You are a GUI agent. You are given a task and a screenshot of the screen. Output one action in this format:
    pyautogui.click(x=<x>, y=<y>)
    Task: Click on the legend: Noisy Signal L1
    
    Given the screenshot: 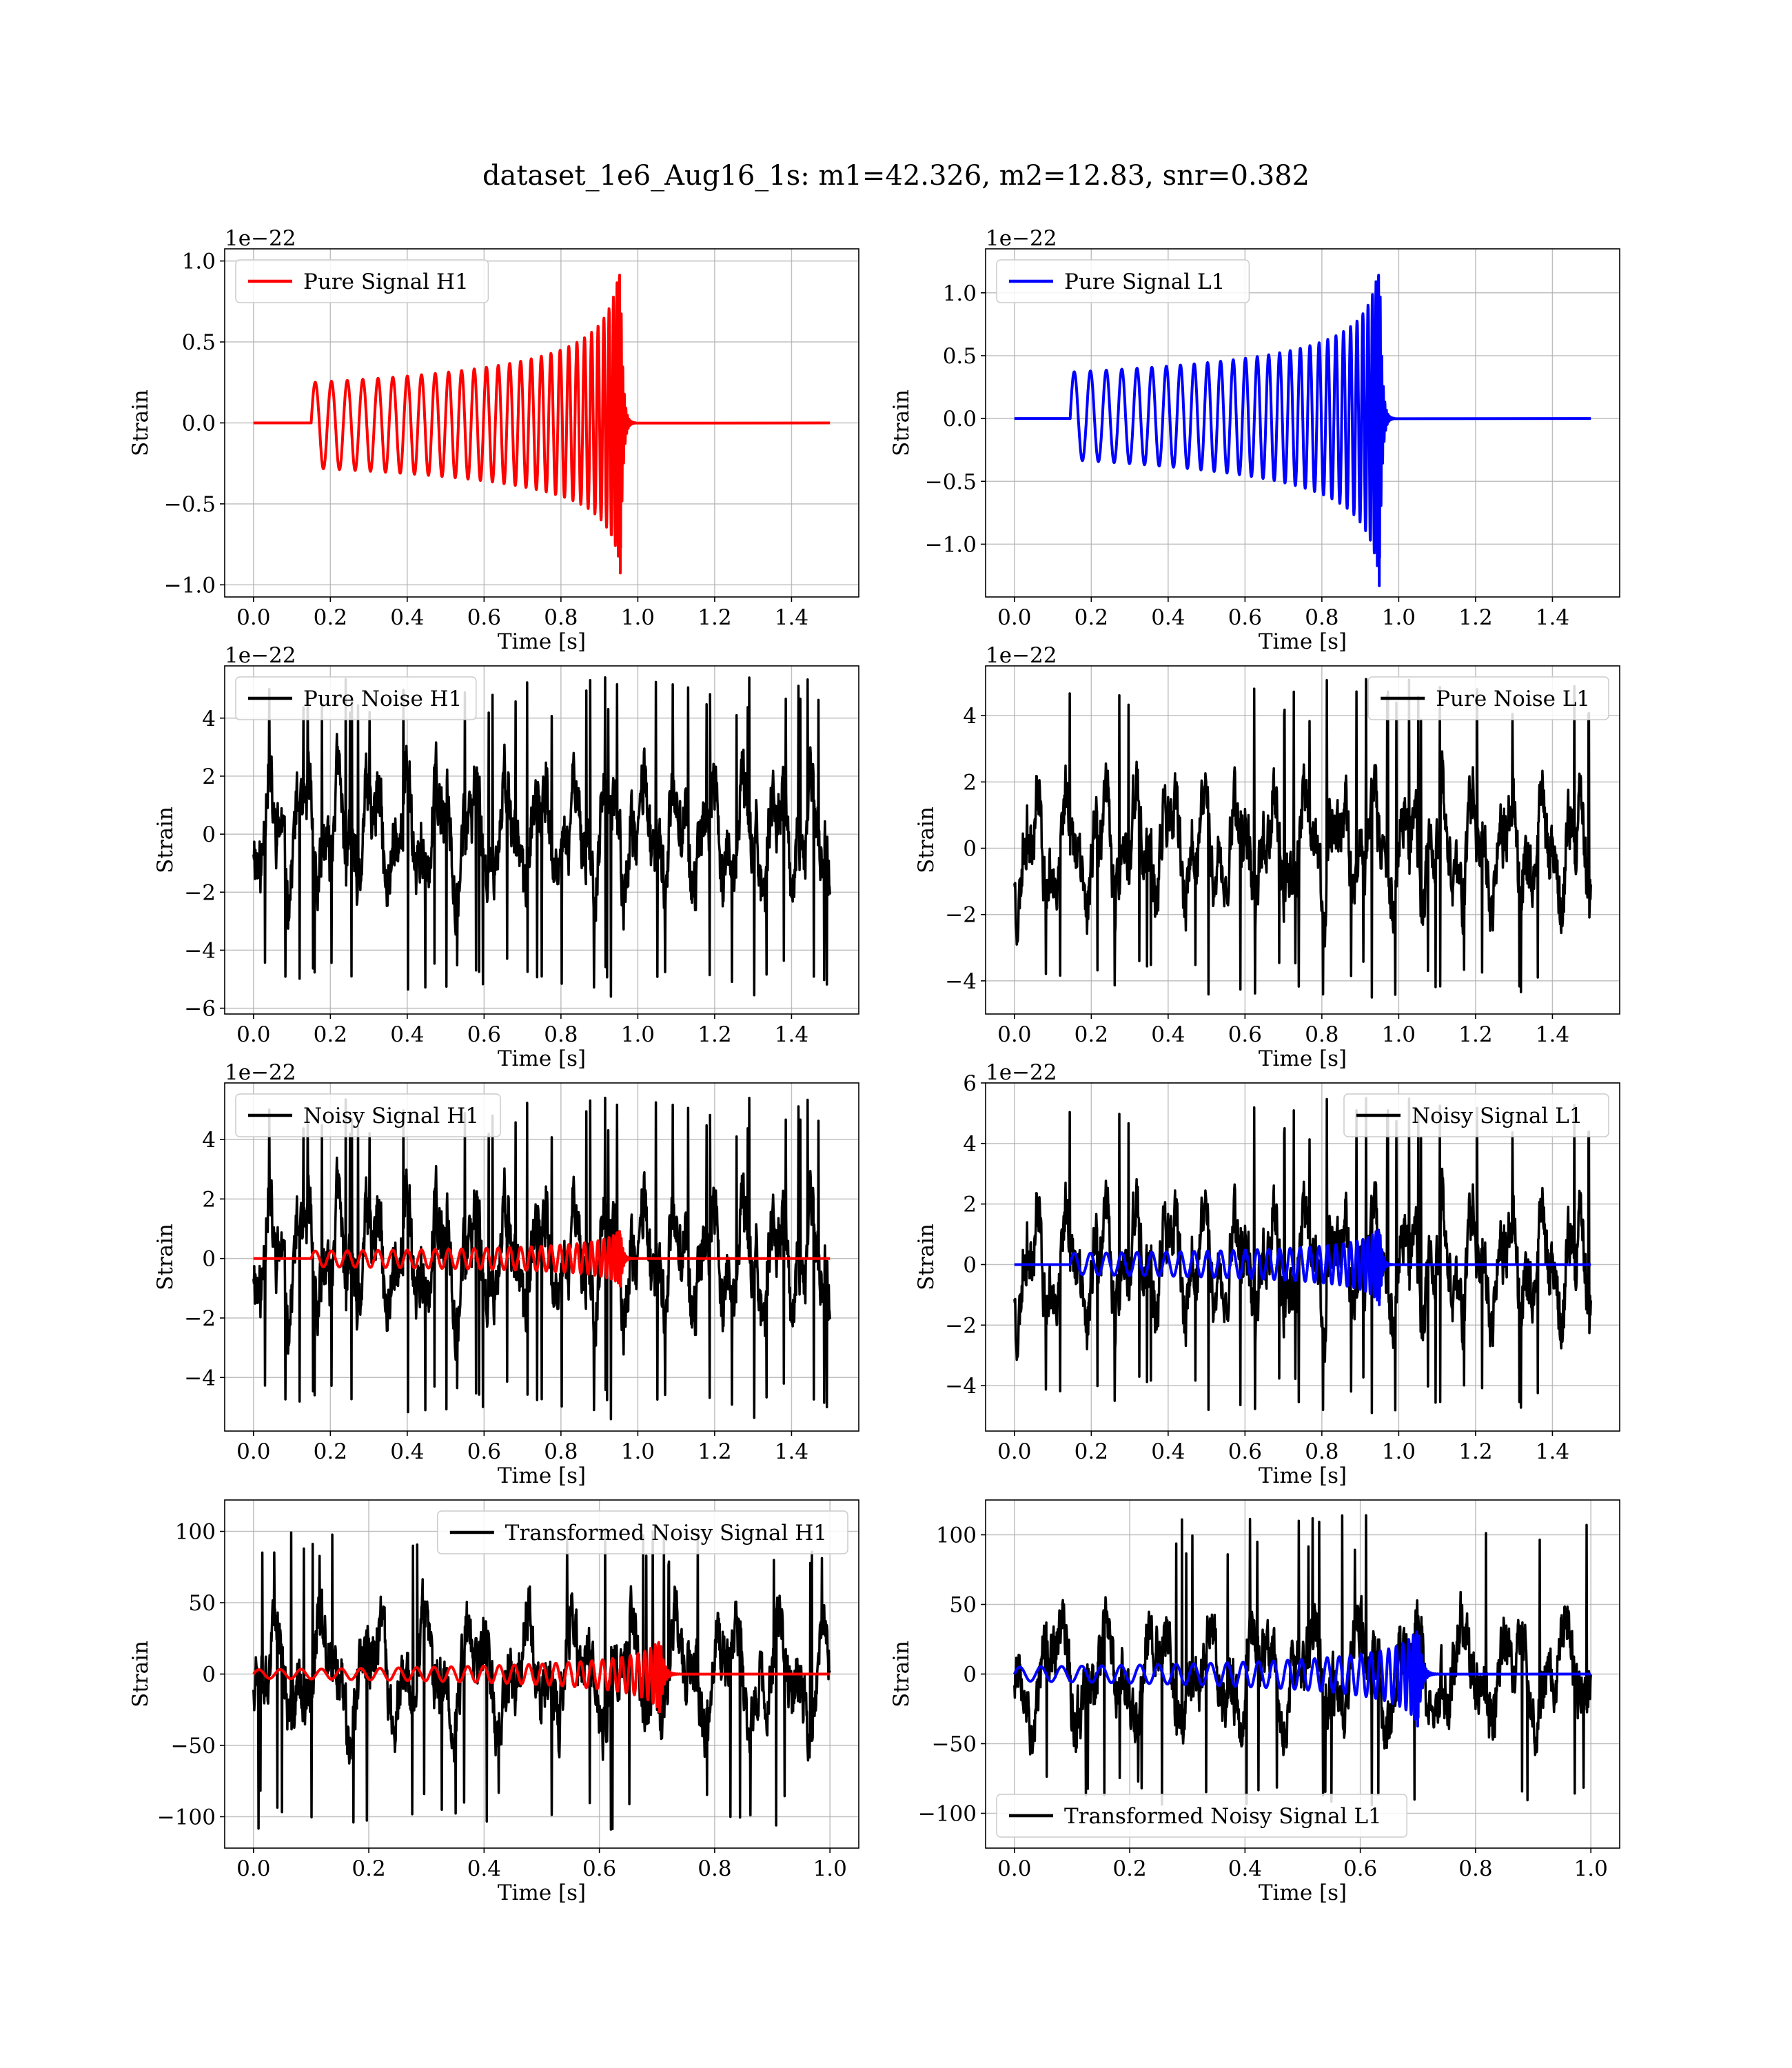 What is the action you would take?
    pyautogui.click(x=1476, y=1115)
    